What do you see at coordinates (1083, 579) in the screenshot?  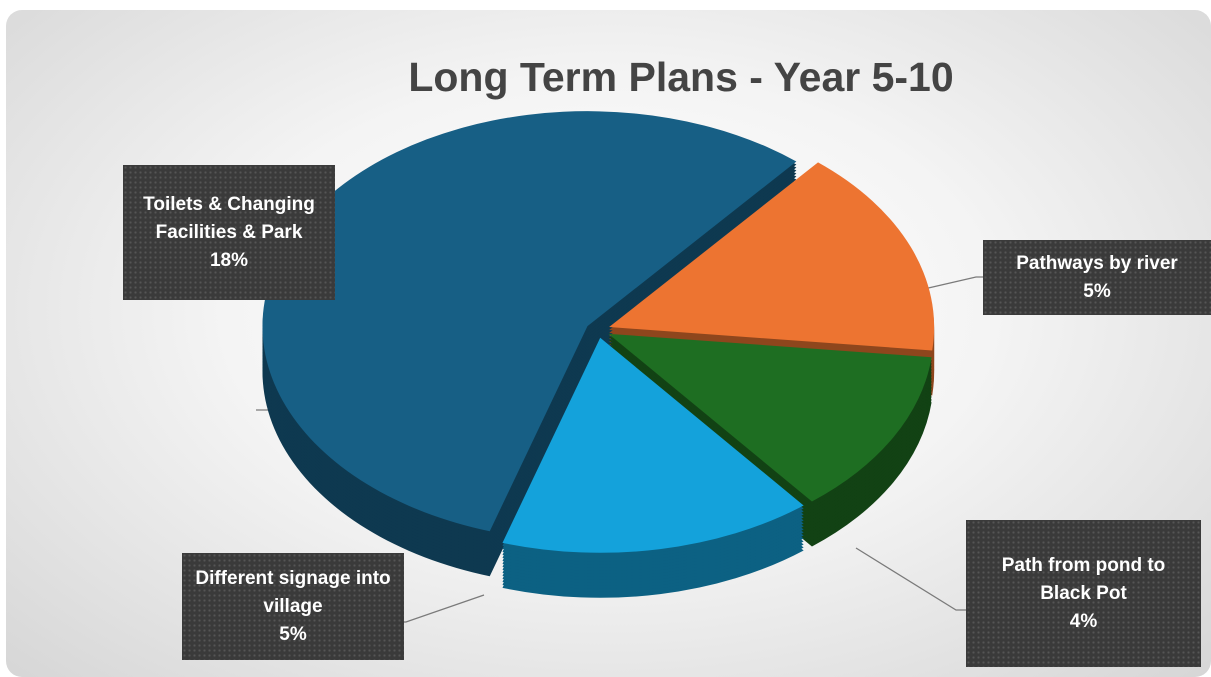 I see `category-label: Path from pond to Black Pot` at bounding box center [1083, 579].